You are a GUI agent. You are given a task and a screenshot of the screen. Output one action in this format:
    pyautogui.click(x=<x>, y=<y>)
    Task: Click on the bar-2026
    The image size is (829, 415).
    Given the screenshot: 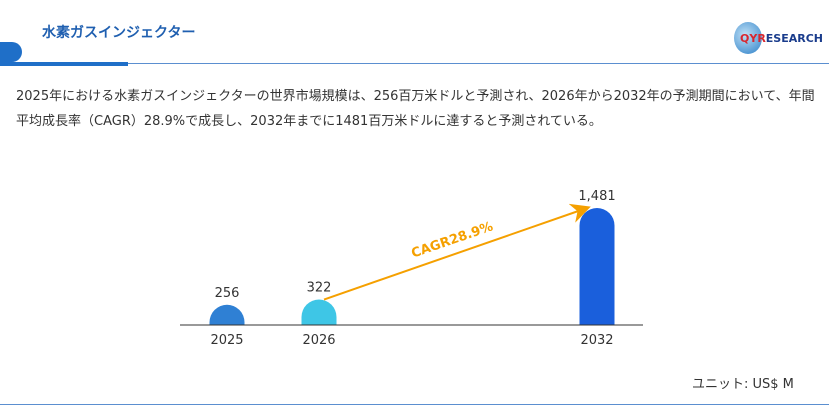 What is the action you would take?
    pyautogui.click(x=319, y=312)
    